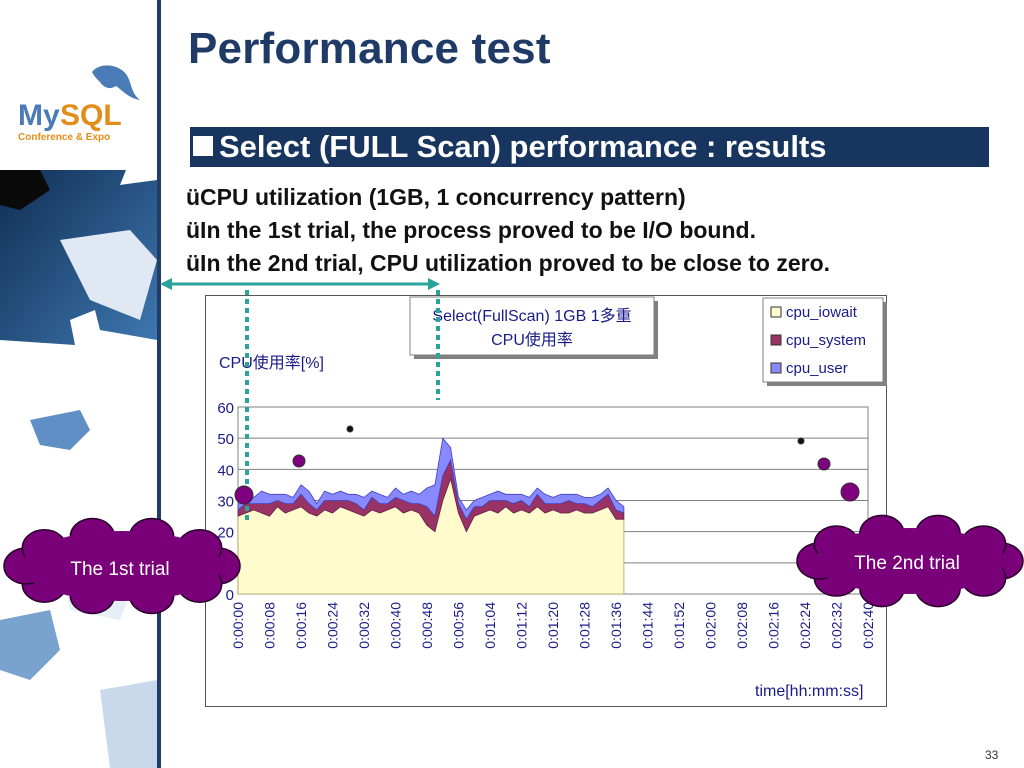 This screenshot has height=768, width=1024. What do you see at coordinates (648, 625) in the screenshot?
I see `x-tick-label: 0:01:44` at bounding box center [648, 625].